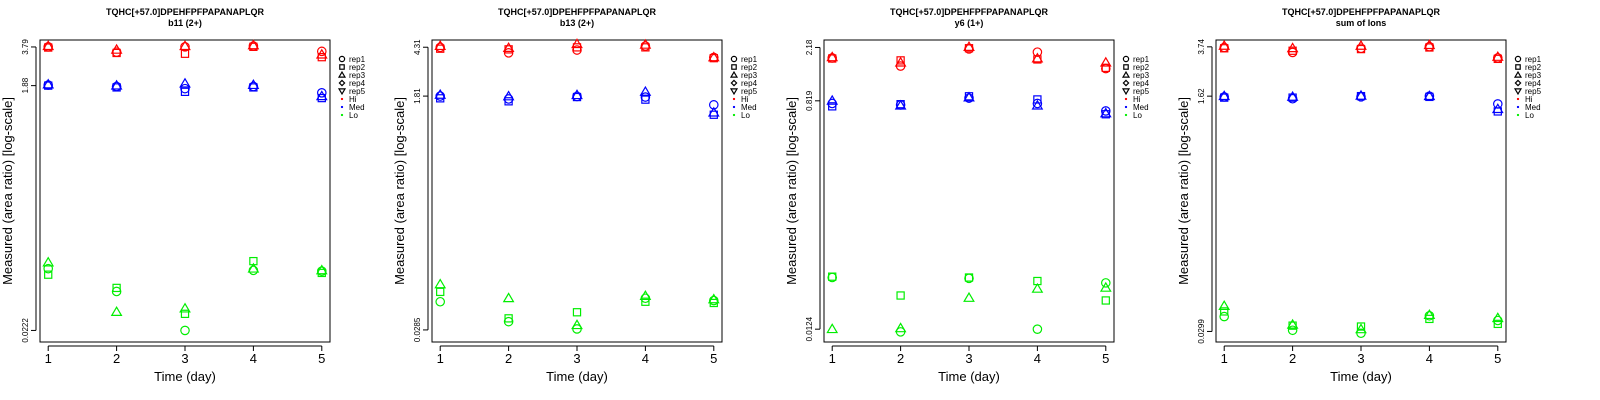 The width and height of the screenshot is (1600, 400). I want to click on y-tick-label: 2.18, so click(809, 47).